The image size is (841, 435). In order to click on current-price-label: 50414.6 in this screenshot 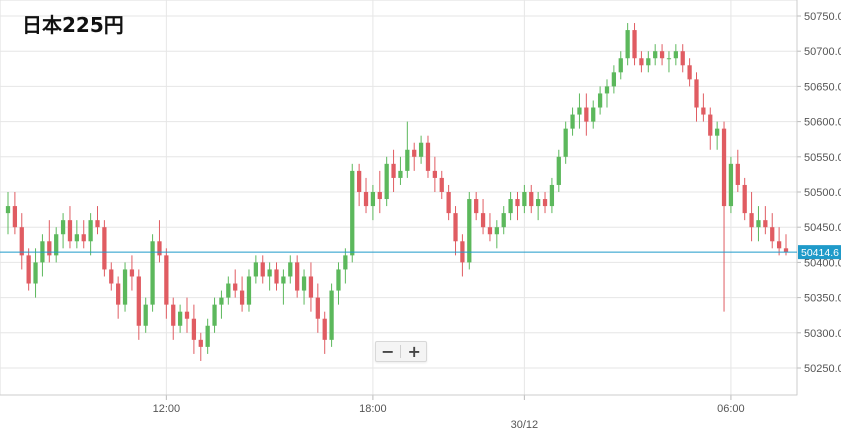, I will do `click(820, 253)`.